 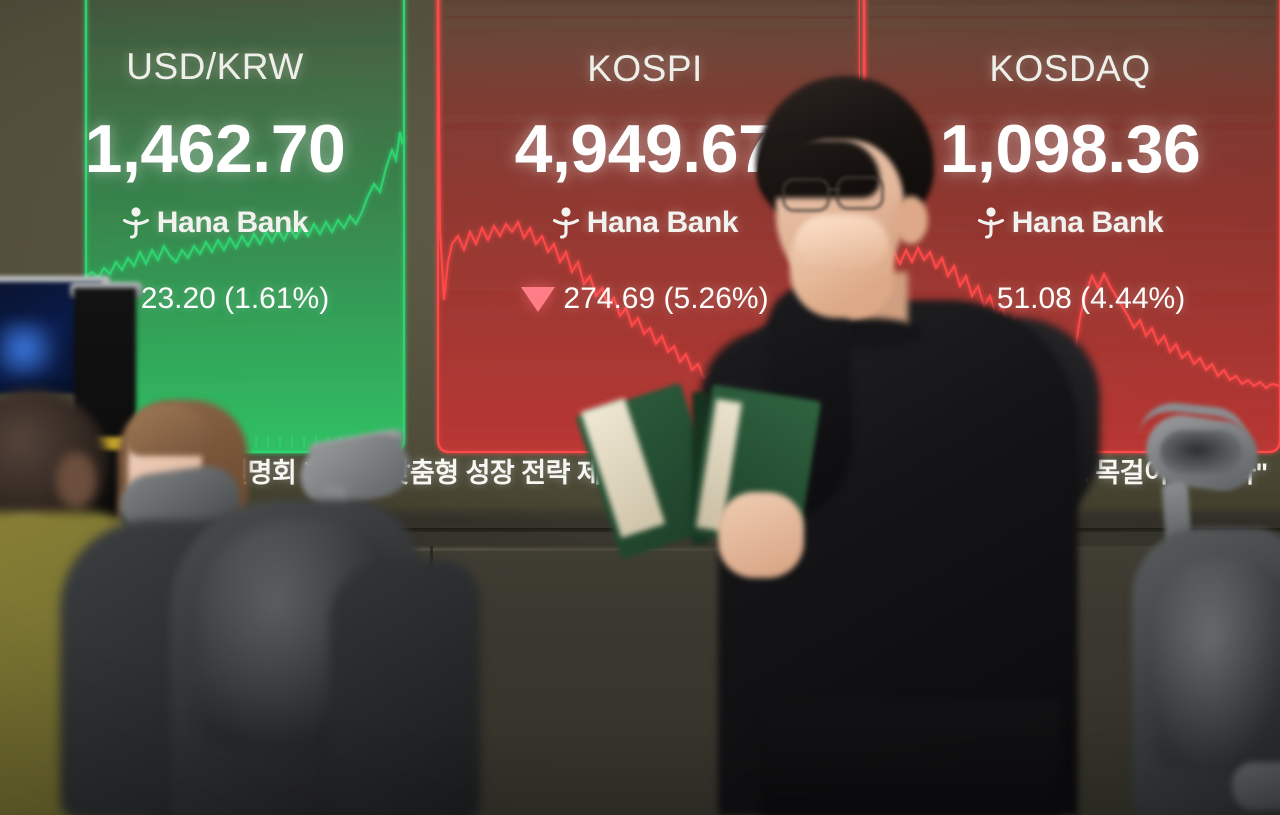 I want to click on usdkrw-value: 1,462.70, so click(x=215, y=149).